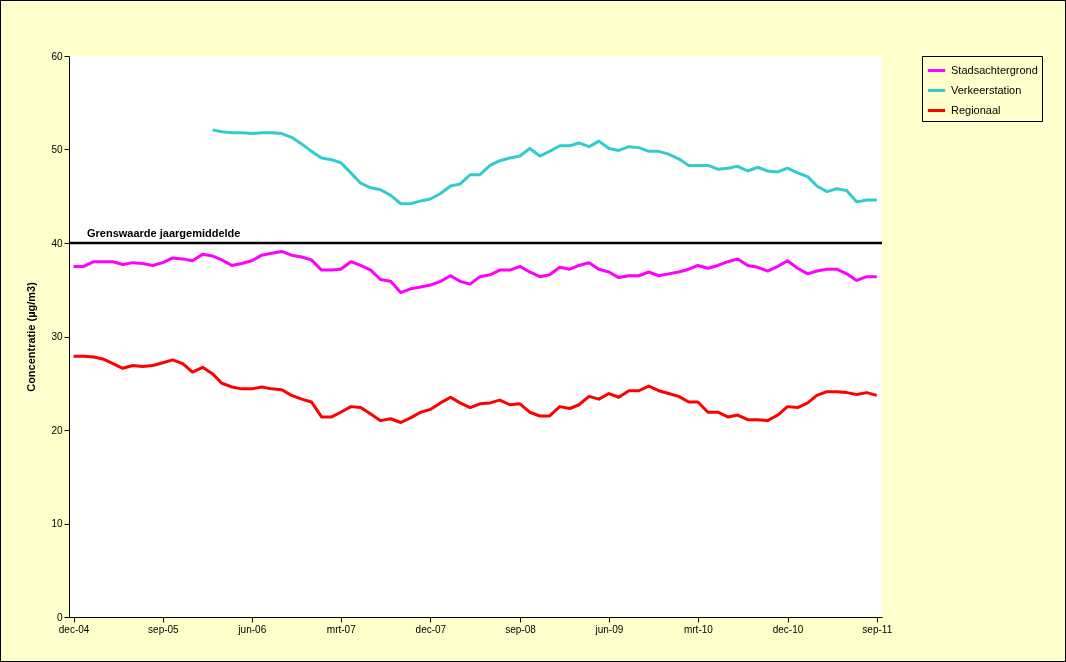  What do you see at coordinates (57, 430) in the screenshot?
I see `y-tick-label: 20` at bounding box center [57, 430].